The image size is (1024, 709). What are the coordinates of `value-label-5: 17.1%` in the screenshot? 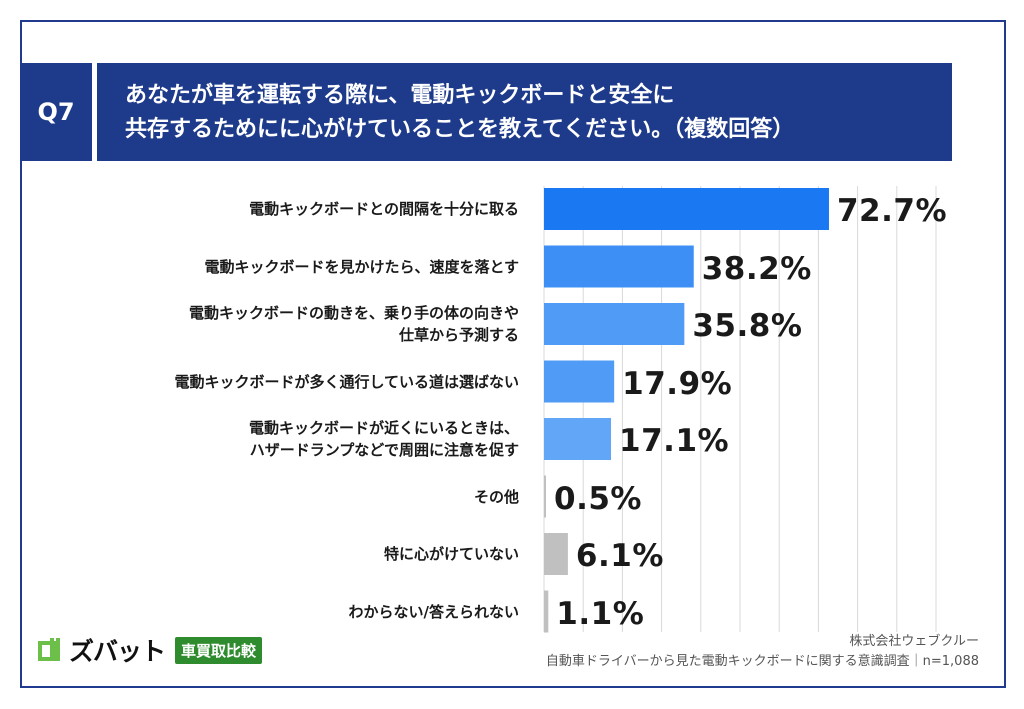 It's located at (674, 441).